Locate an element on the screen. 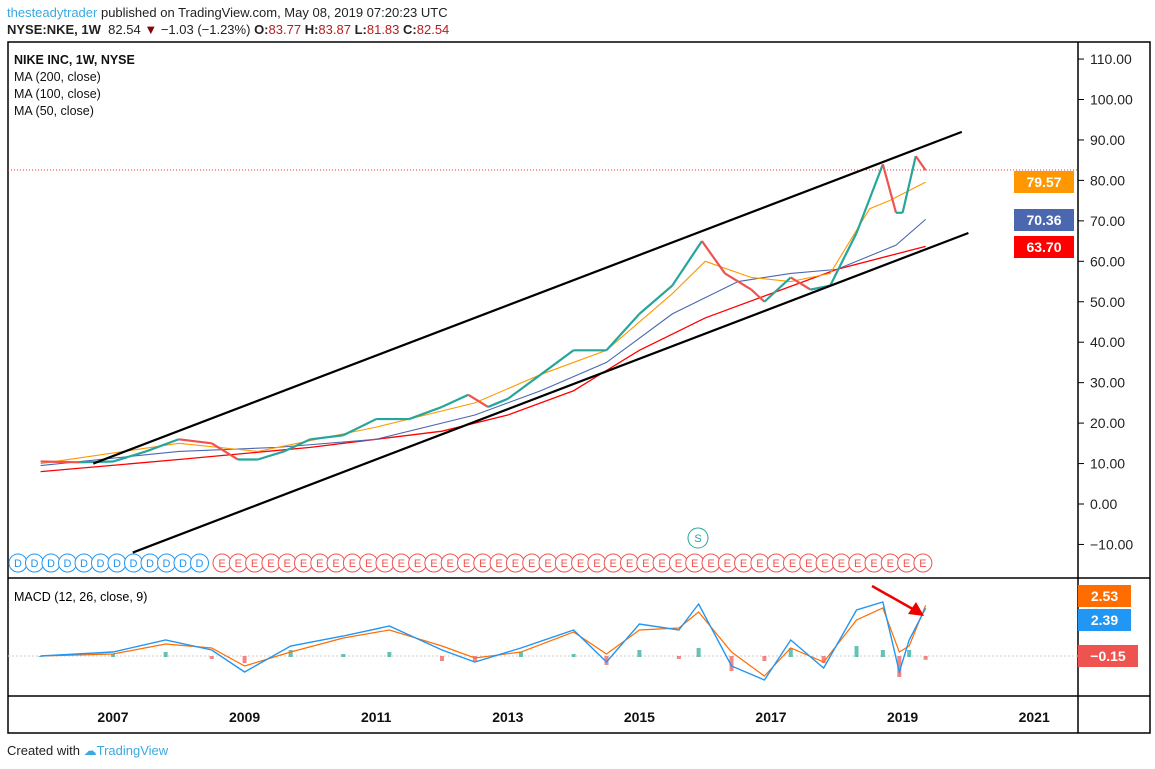 The height and width of the screenshot is (769, 1155). close-label: C: is located at coordinates (410, 29).